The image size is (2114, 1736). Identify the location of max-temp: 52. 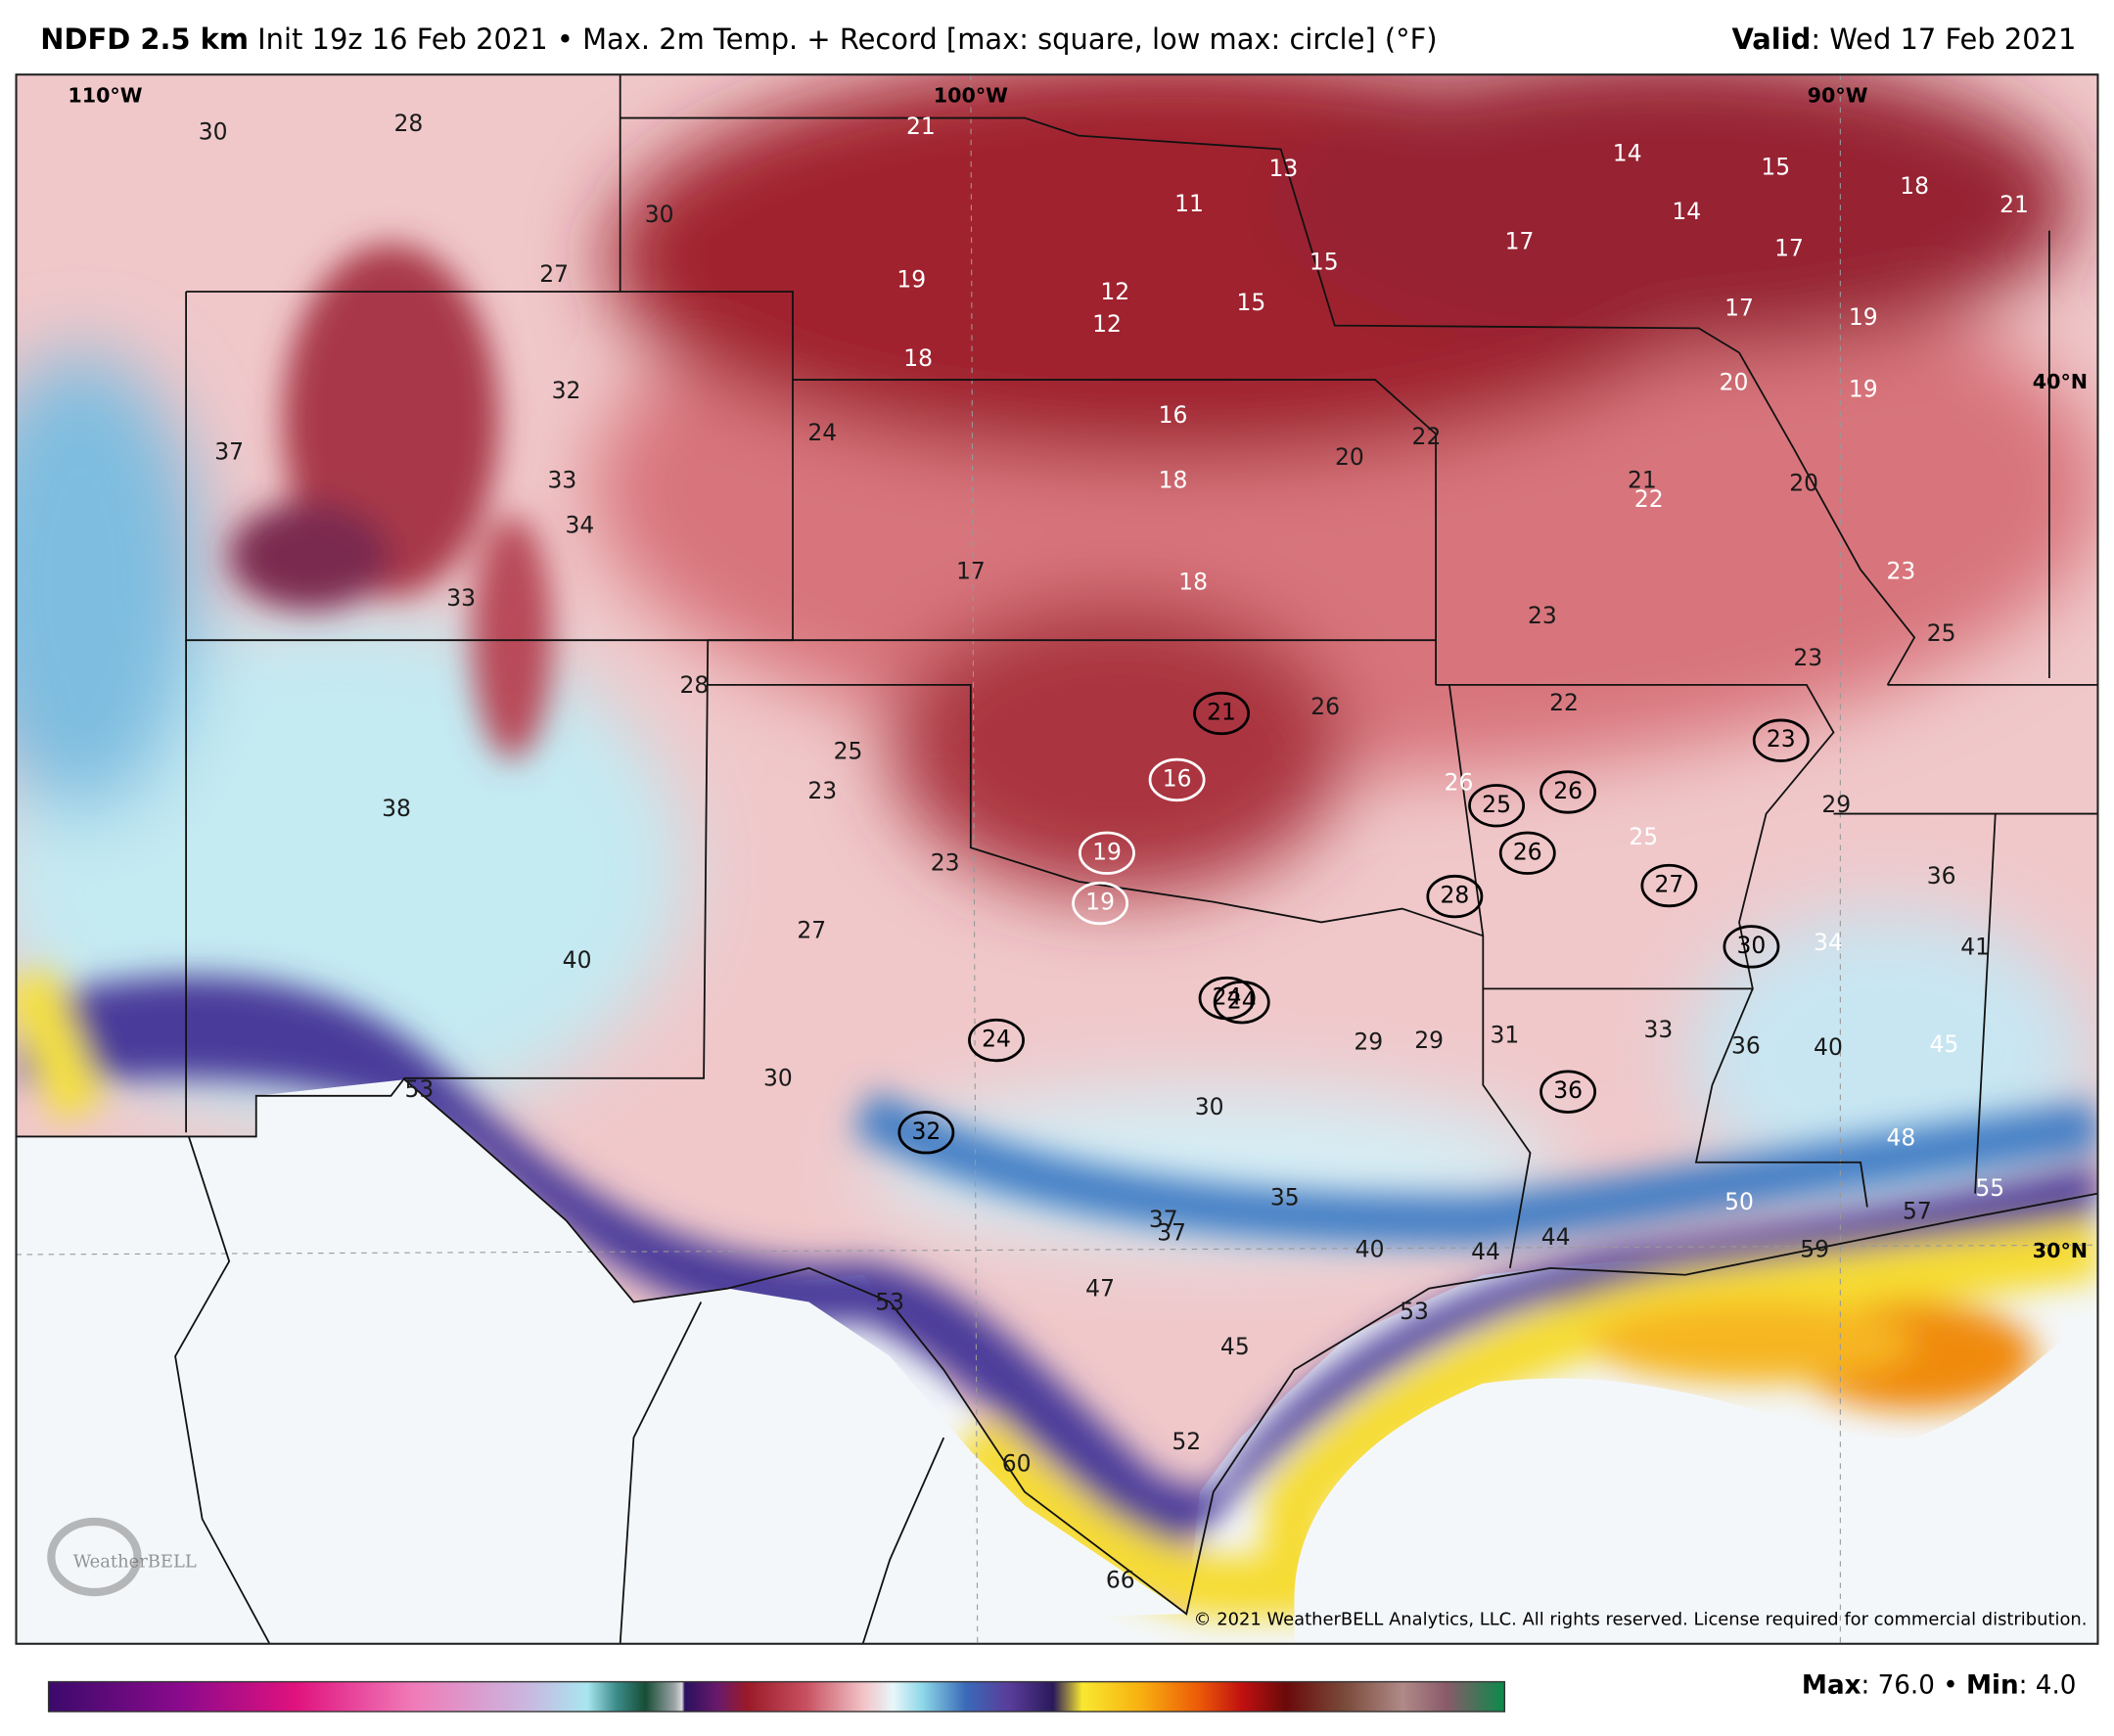
(1186, 1442).